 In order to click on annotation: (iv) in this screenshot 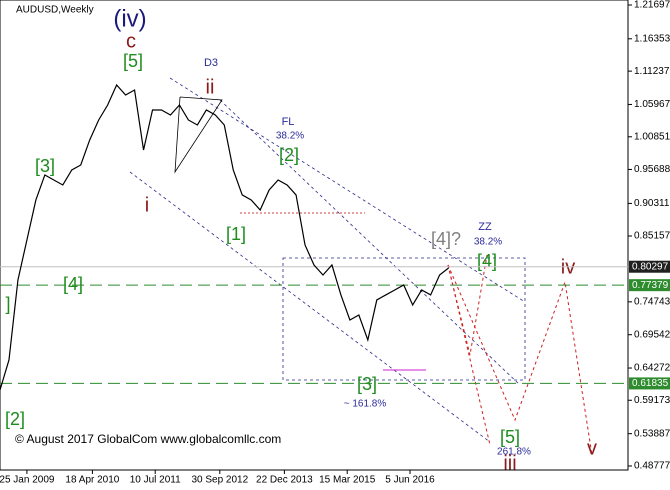, I will do `click(129, 18)`.